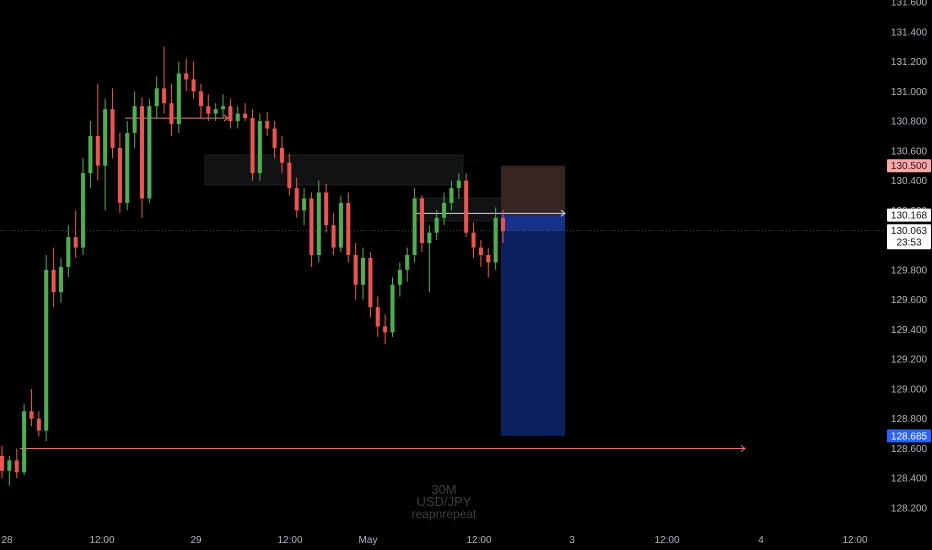 This screenshot has width=932, height=550. Describe the element at coordinates (533, 325) in the screenshot. I see `short-position-reward-zone` at that location.